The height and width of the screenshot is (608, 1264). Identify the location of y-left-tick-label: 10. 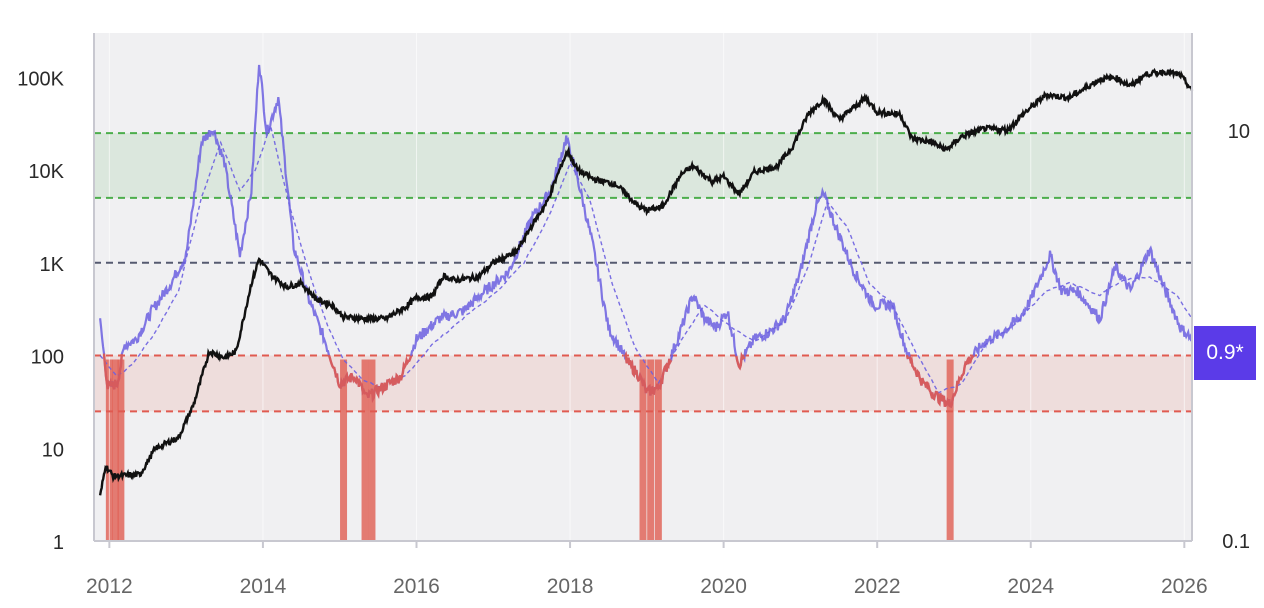
(53, 450).